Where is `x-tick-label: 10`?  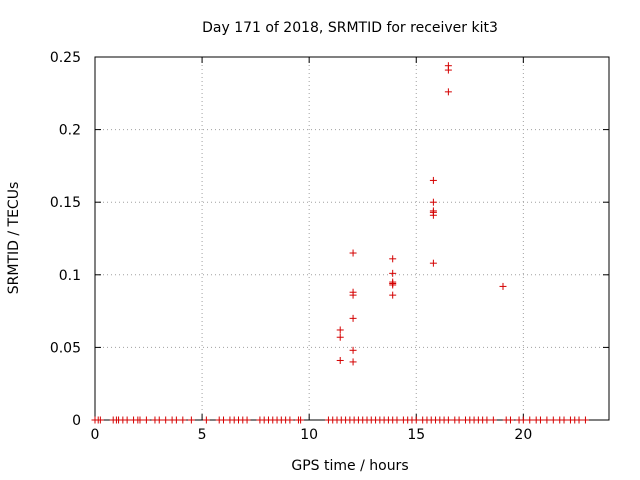 x-tick-label: 10 is located at coordinates (309, 435).